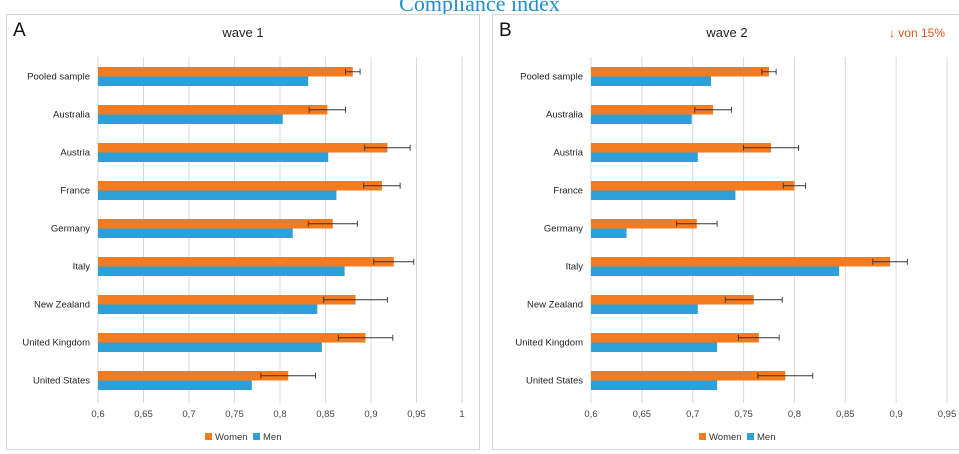 This screenshot has width=959, height=454. What do you see at coordinates (916, 33) in the screenshot?
I see `chart-annotation: ↓ von 15%` at bounding box center [916, 33].